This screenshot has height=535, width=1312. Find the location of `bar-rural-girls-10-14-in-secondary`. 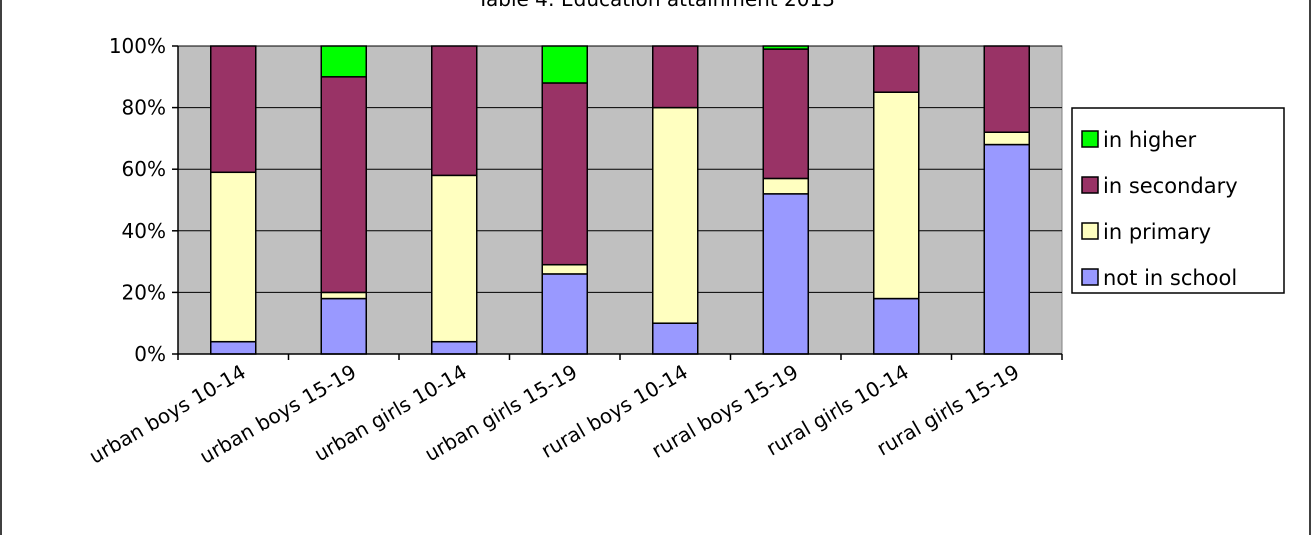

bar-rural-girls-10-14-in-secondary is located at coordinates (896, 69).